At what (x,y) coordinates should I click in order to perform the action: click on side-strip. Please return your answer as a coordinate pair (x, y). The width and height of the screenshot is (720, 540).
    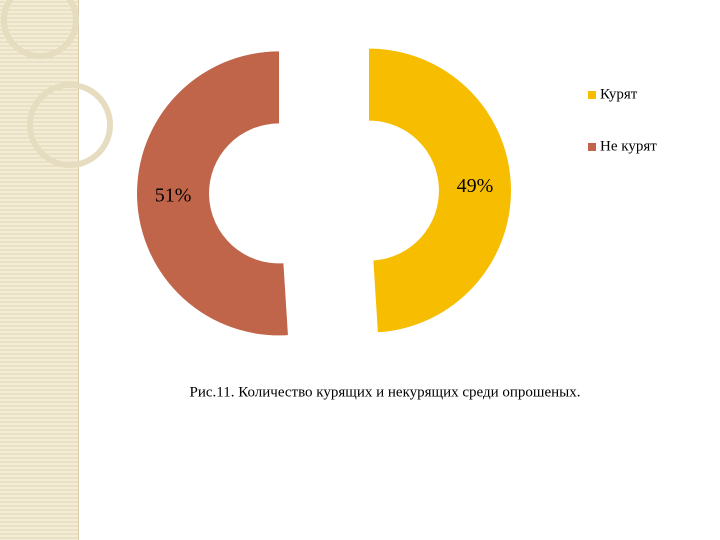
    Looking at the image, I should click on (39, 270).